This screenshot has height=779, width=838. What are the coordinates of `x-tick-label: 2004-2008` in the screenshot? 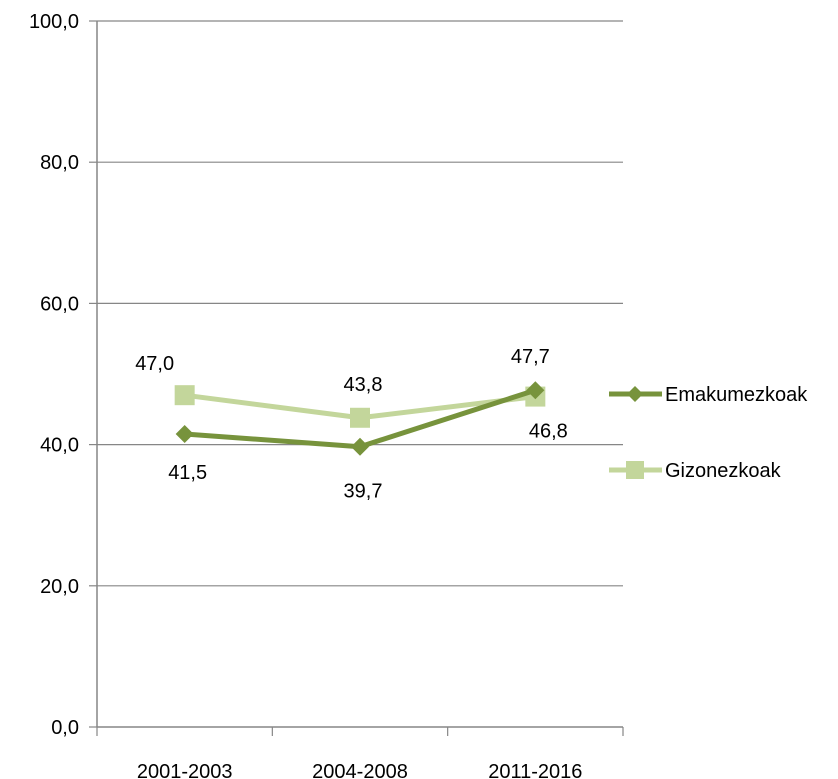 It's located at (360, 770).